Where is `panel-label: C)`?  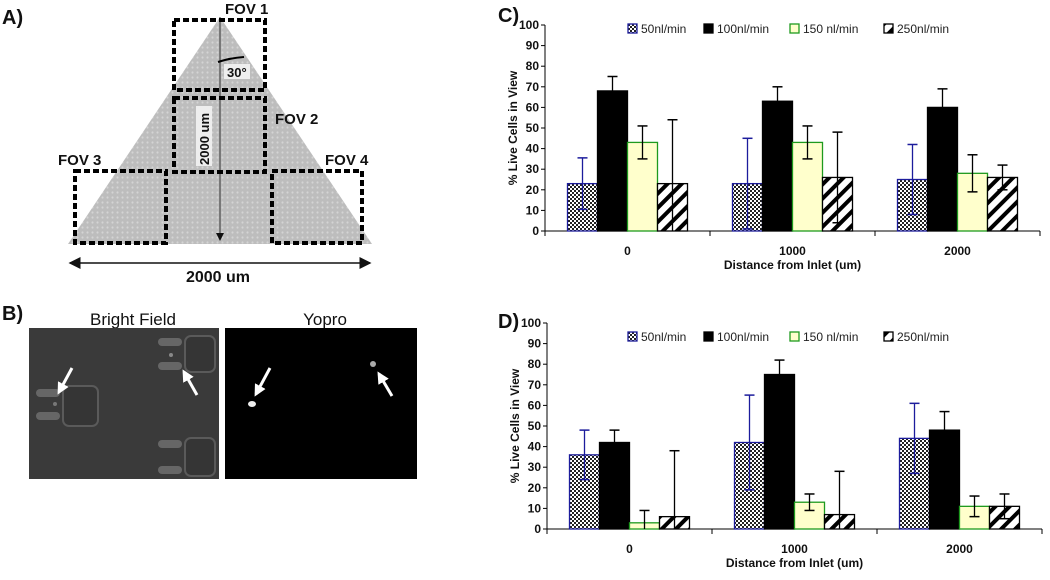 panel-label: C) is located at coordinates (508, 16).